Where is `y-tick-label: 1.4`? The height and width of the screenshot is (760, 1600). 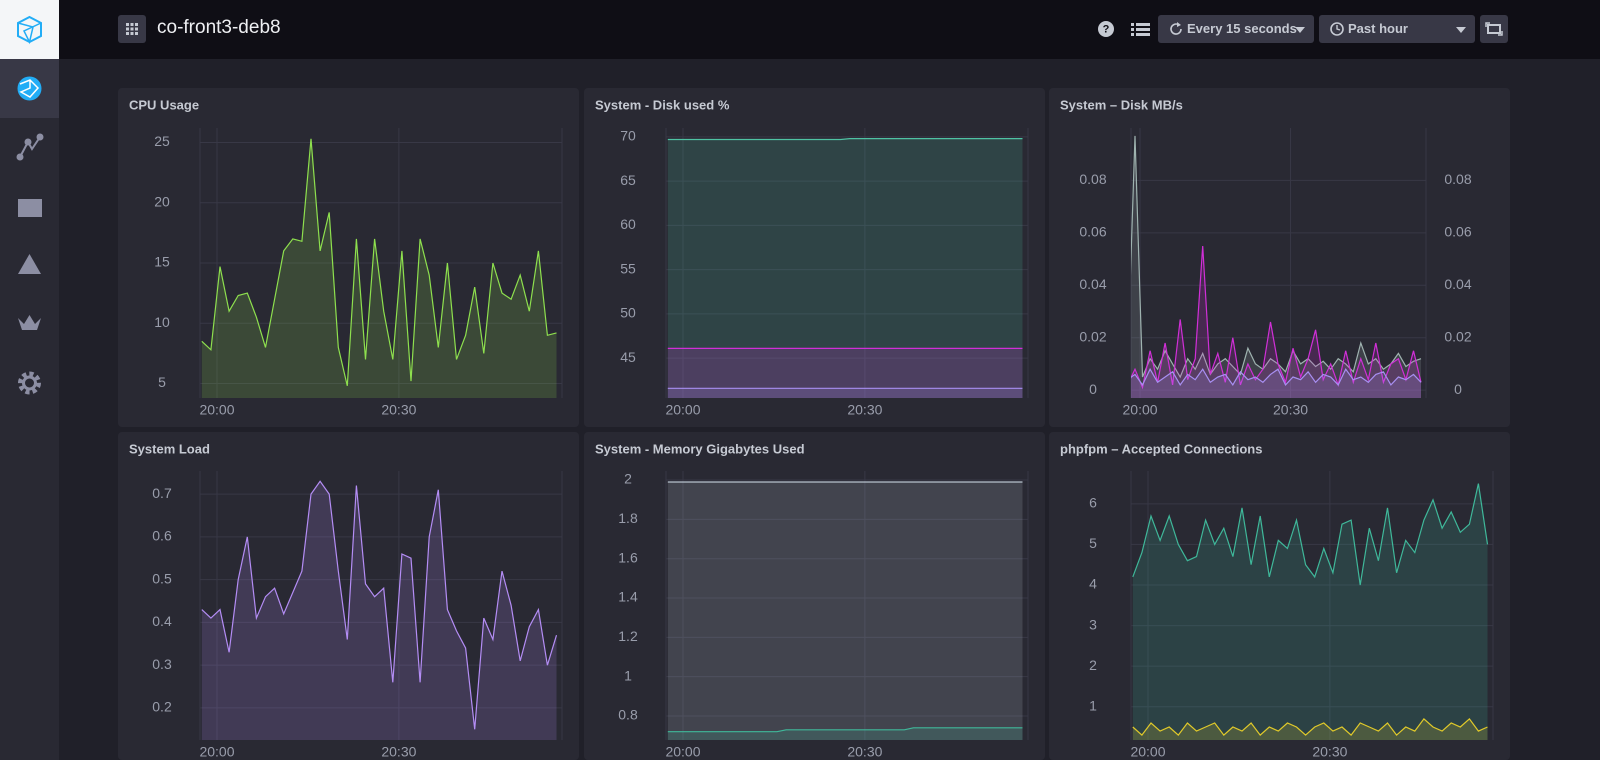 y-tick-label: 1.4 is located at coordinates (628, 597).